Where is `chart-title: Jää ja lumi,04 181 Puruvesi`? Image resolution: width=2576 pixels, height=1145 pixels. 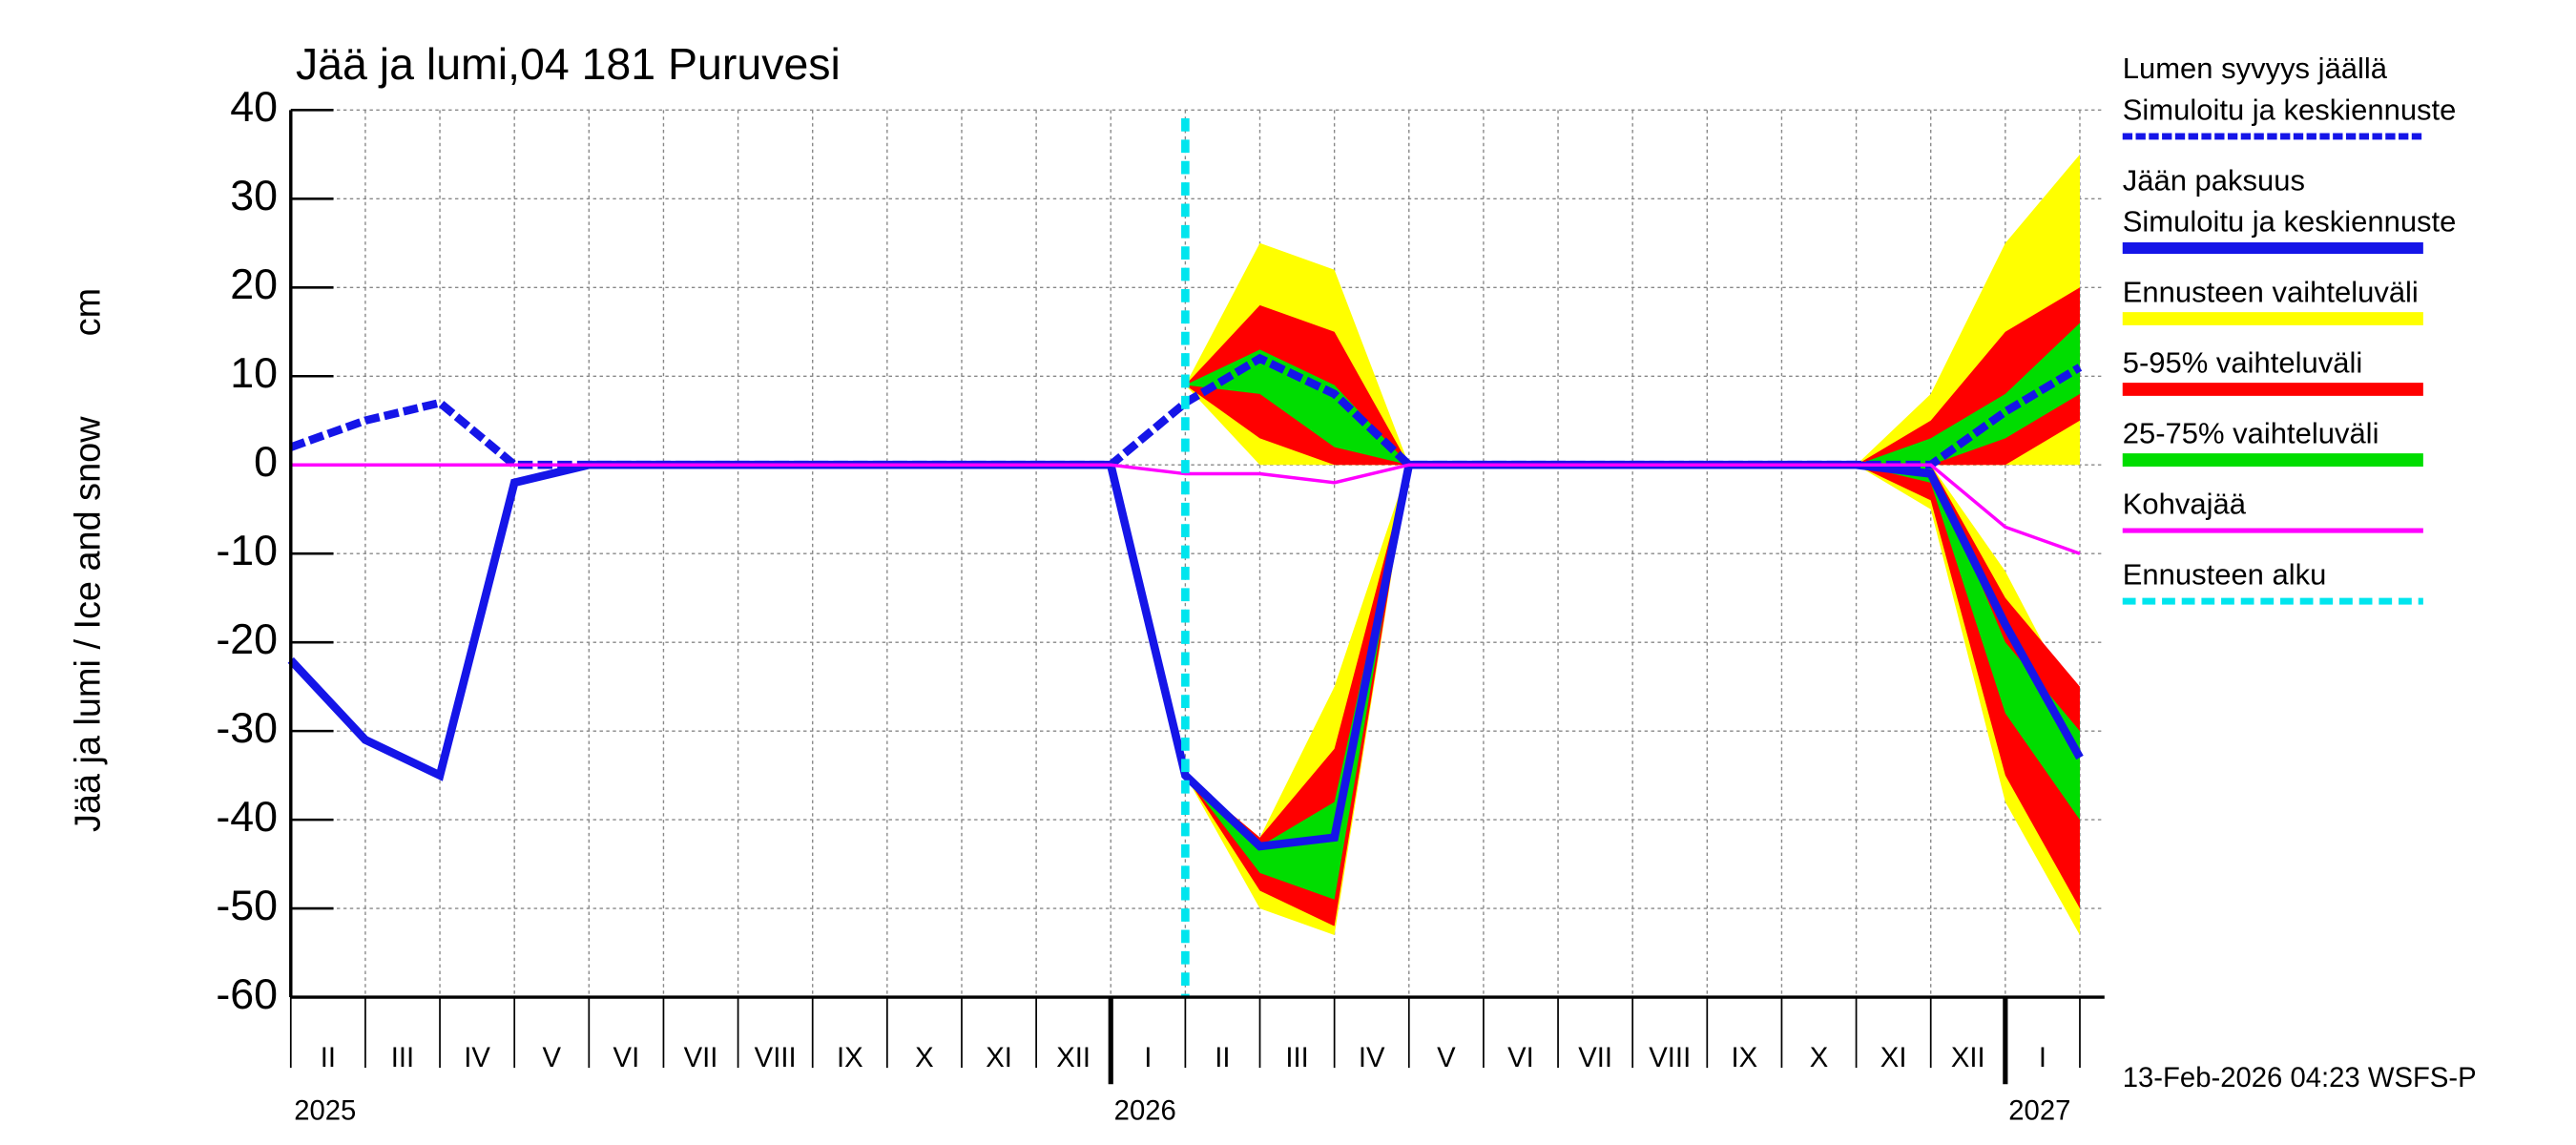 chart-title: Jää ja lumi,04 181 Puruvesi is located at coordinates (568, 64).